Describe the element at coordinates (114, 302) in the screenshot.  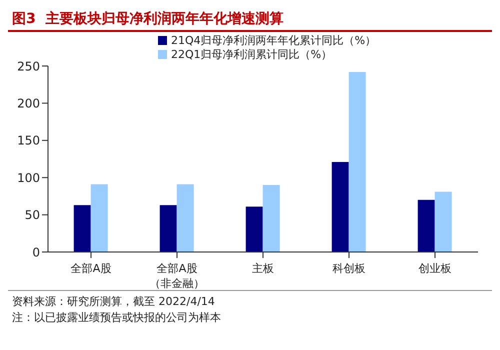
I see `text: 资料来源：研究所测算，截至 2022/4/14` at that location.